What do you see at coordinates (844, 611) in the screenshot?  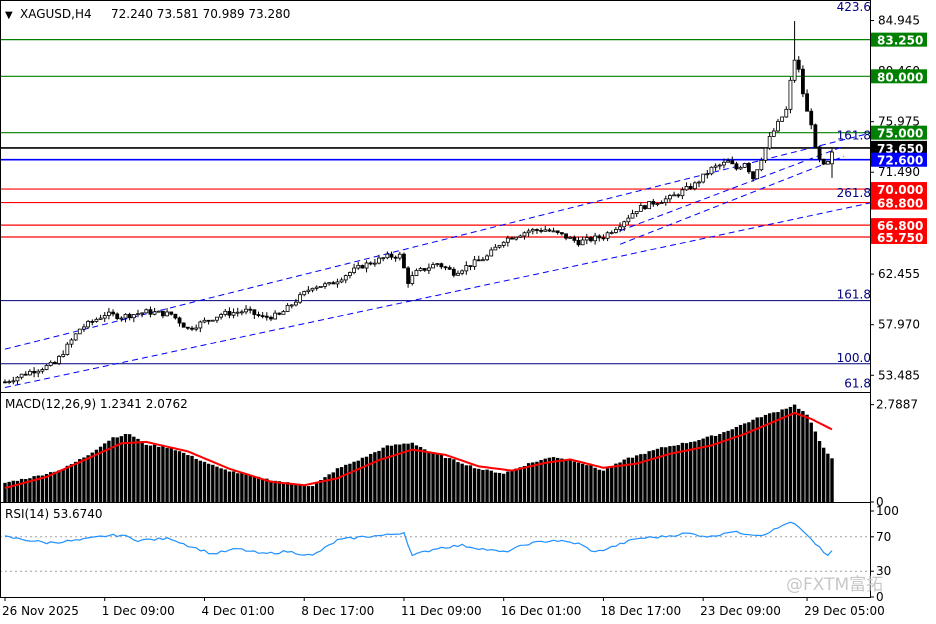 I see `time-tick-label: 29 Dec 05:00` at bounding box center [844, 611].